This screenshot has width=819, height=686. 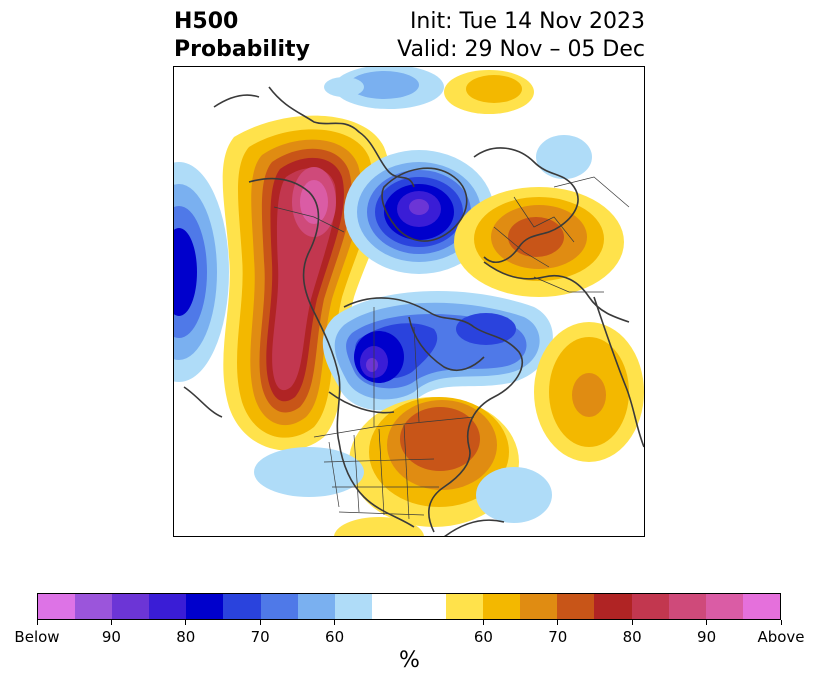 What do you see at coordinates (437, 350) in the screenshot?
I see `anomaly-low-canada` at bounding box center [437, 350].